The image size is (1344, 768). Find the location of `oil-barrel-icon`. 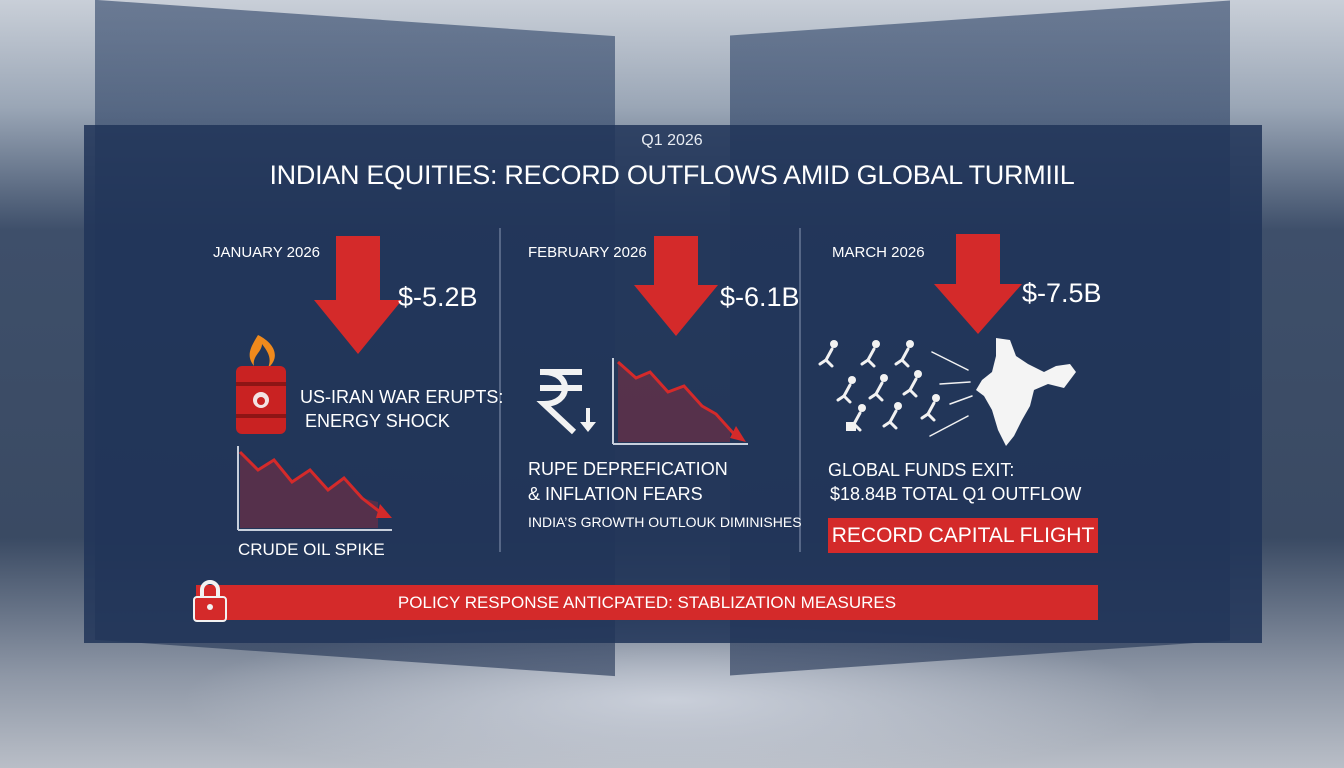

oil-barrel-icon is located at coordinates (261, 384).